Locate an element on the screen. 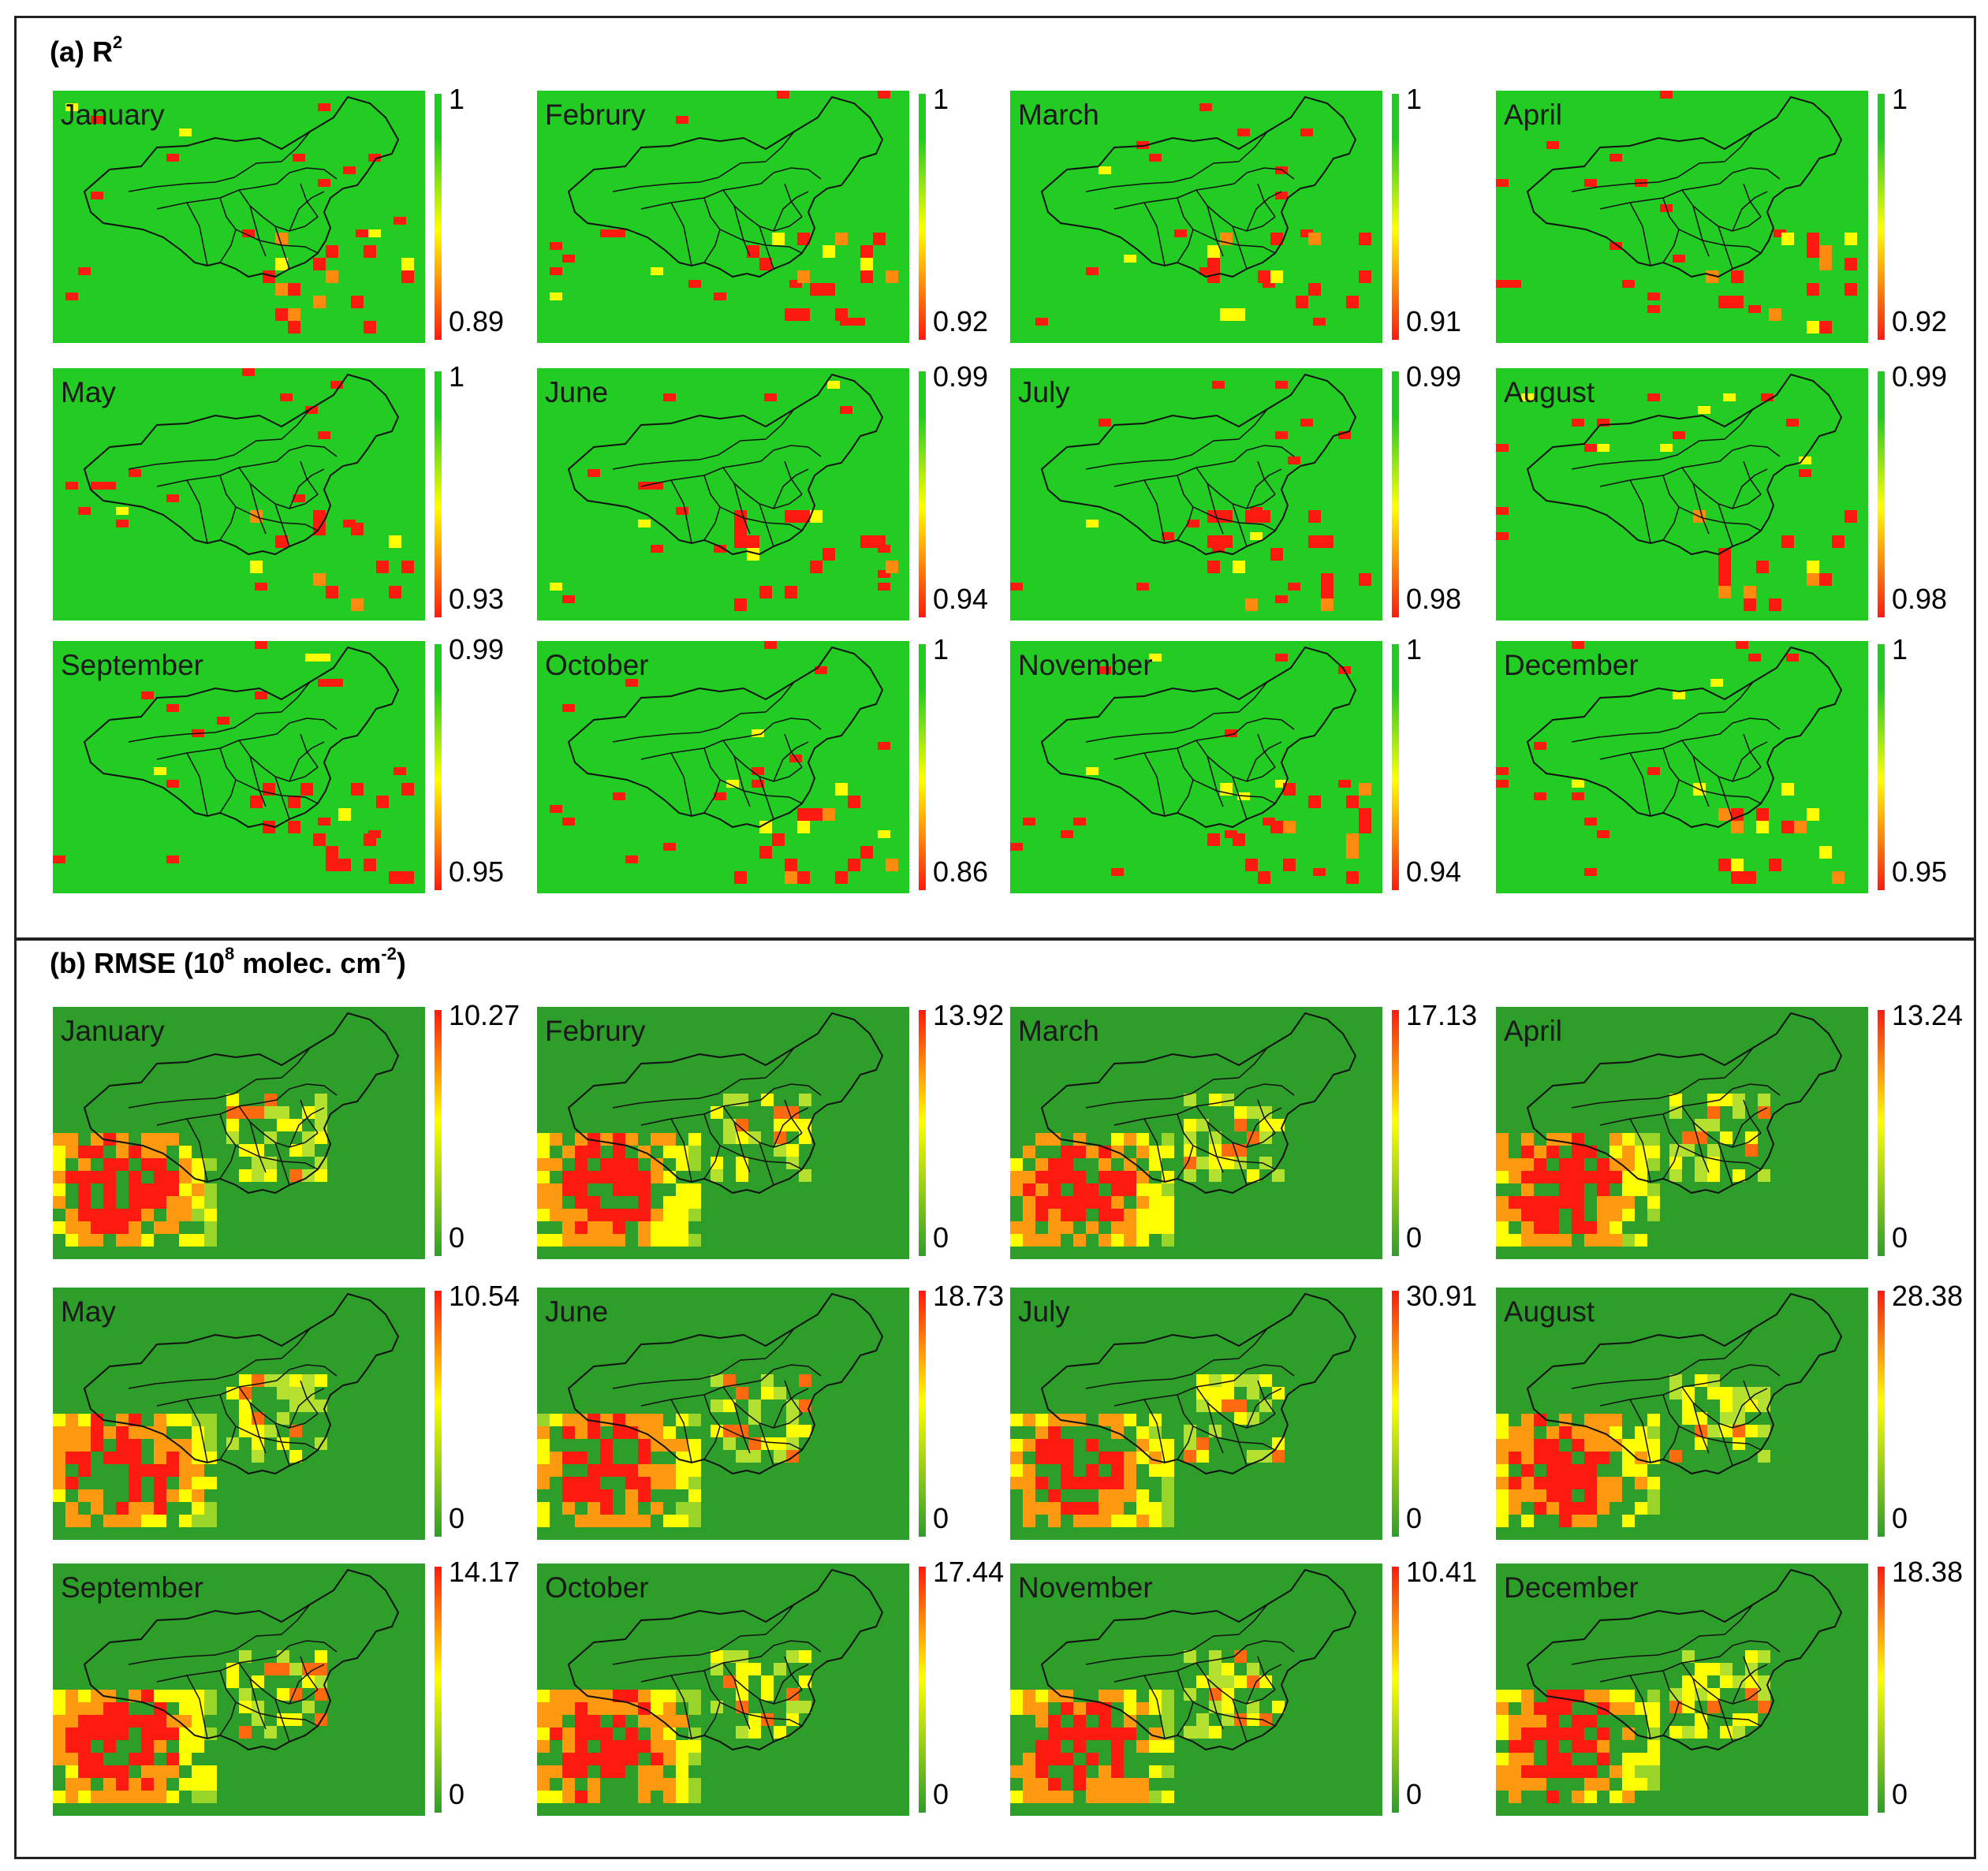 This screenshot has height=1871, width=1988. map-rmse-october is located at coordinates (723, 1690).